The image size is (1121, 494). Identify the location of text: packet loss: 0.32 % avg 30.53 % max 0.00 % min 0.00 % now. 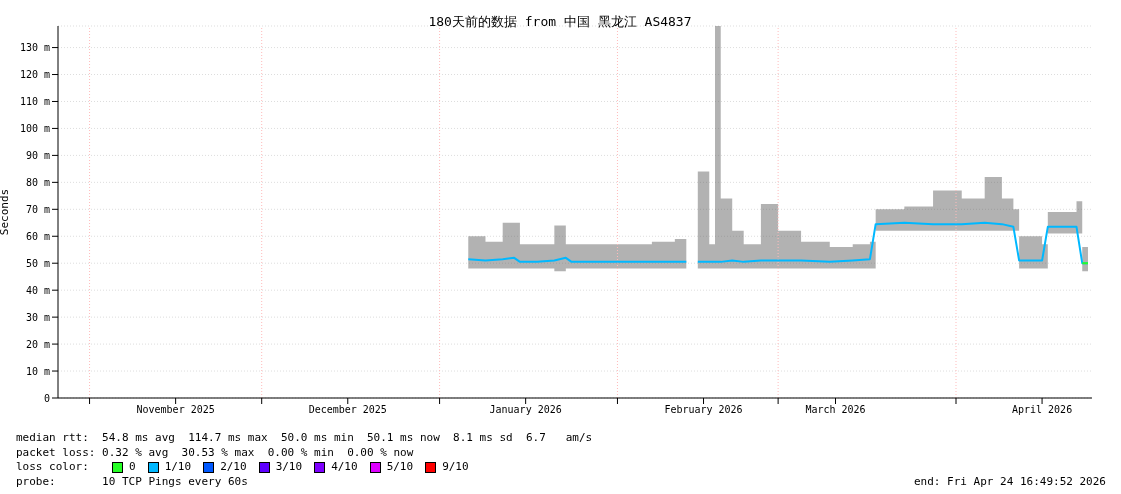
(215, 452).